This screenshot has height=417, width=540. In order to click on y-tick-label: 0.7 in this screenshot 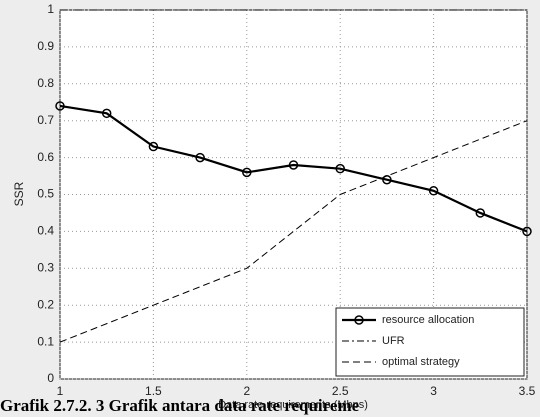, I will do `click(45, 120)`.